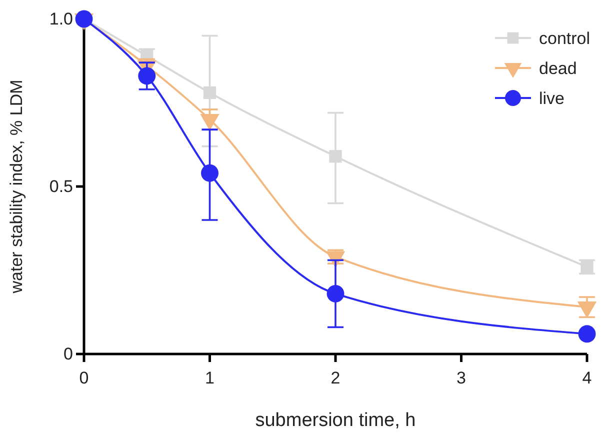 The height and width of the screenshot is (439, 603). Describe the element at coordinates (61, 186) in the screenshot. I see `y-tick-label: 0.5` at that location.